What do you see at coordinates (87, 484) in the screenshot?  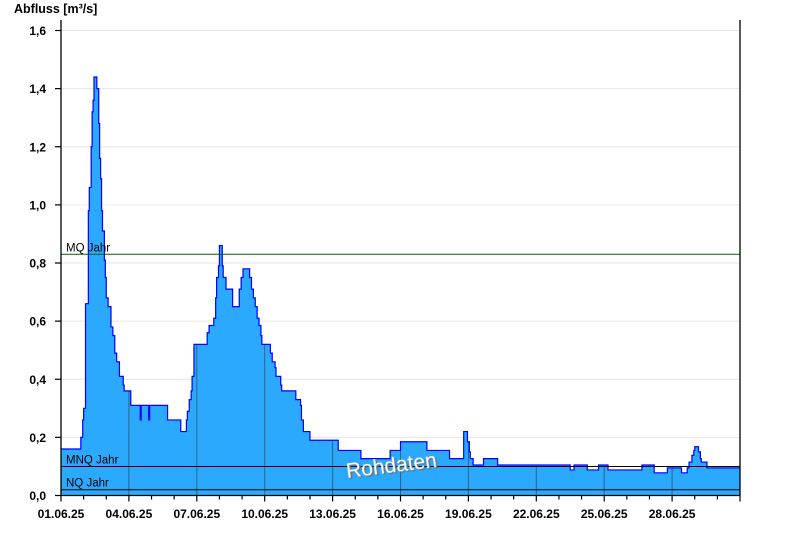 I see `reference-line-label: NQ Jahr` at bounding box center [87, 484].